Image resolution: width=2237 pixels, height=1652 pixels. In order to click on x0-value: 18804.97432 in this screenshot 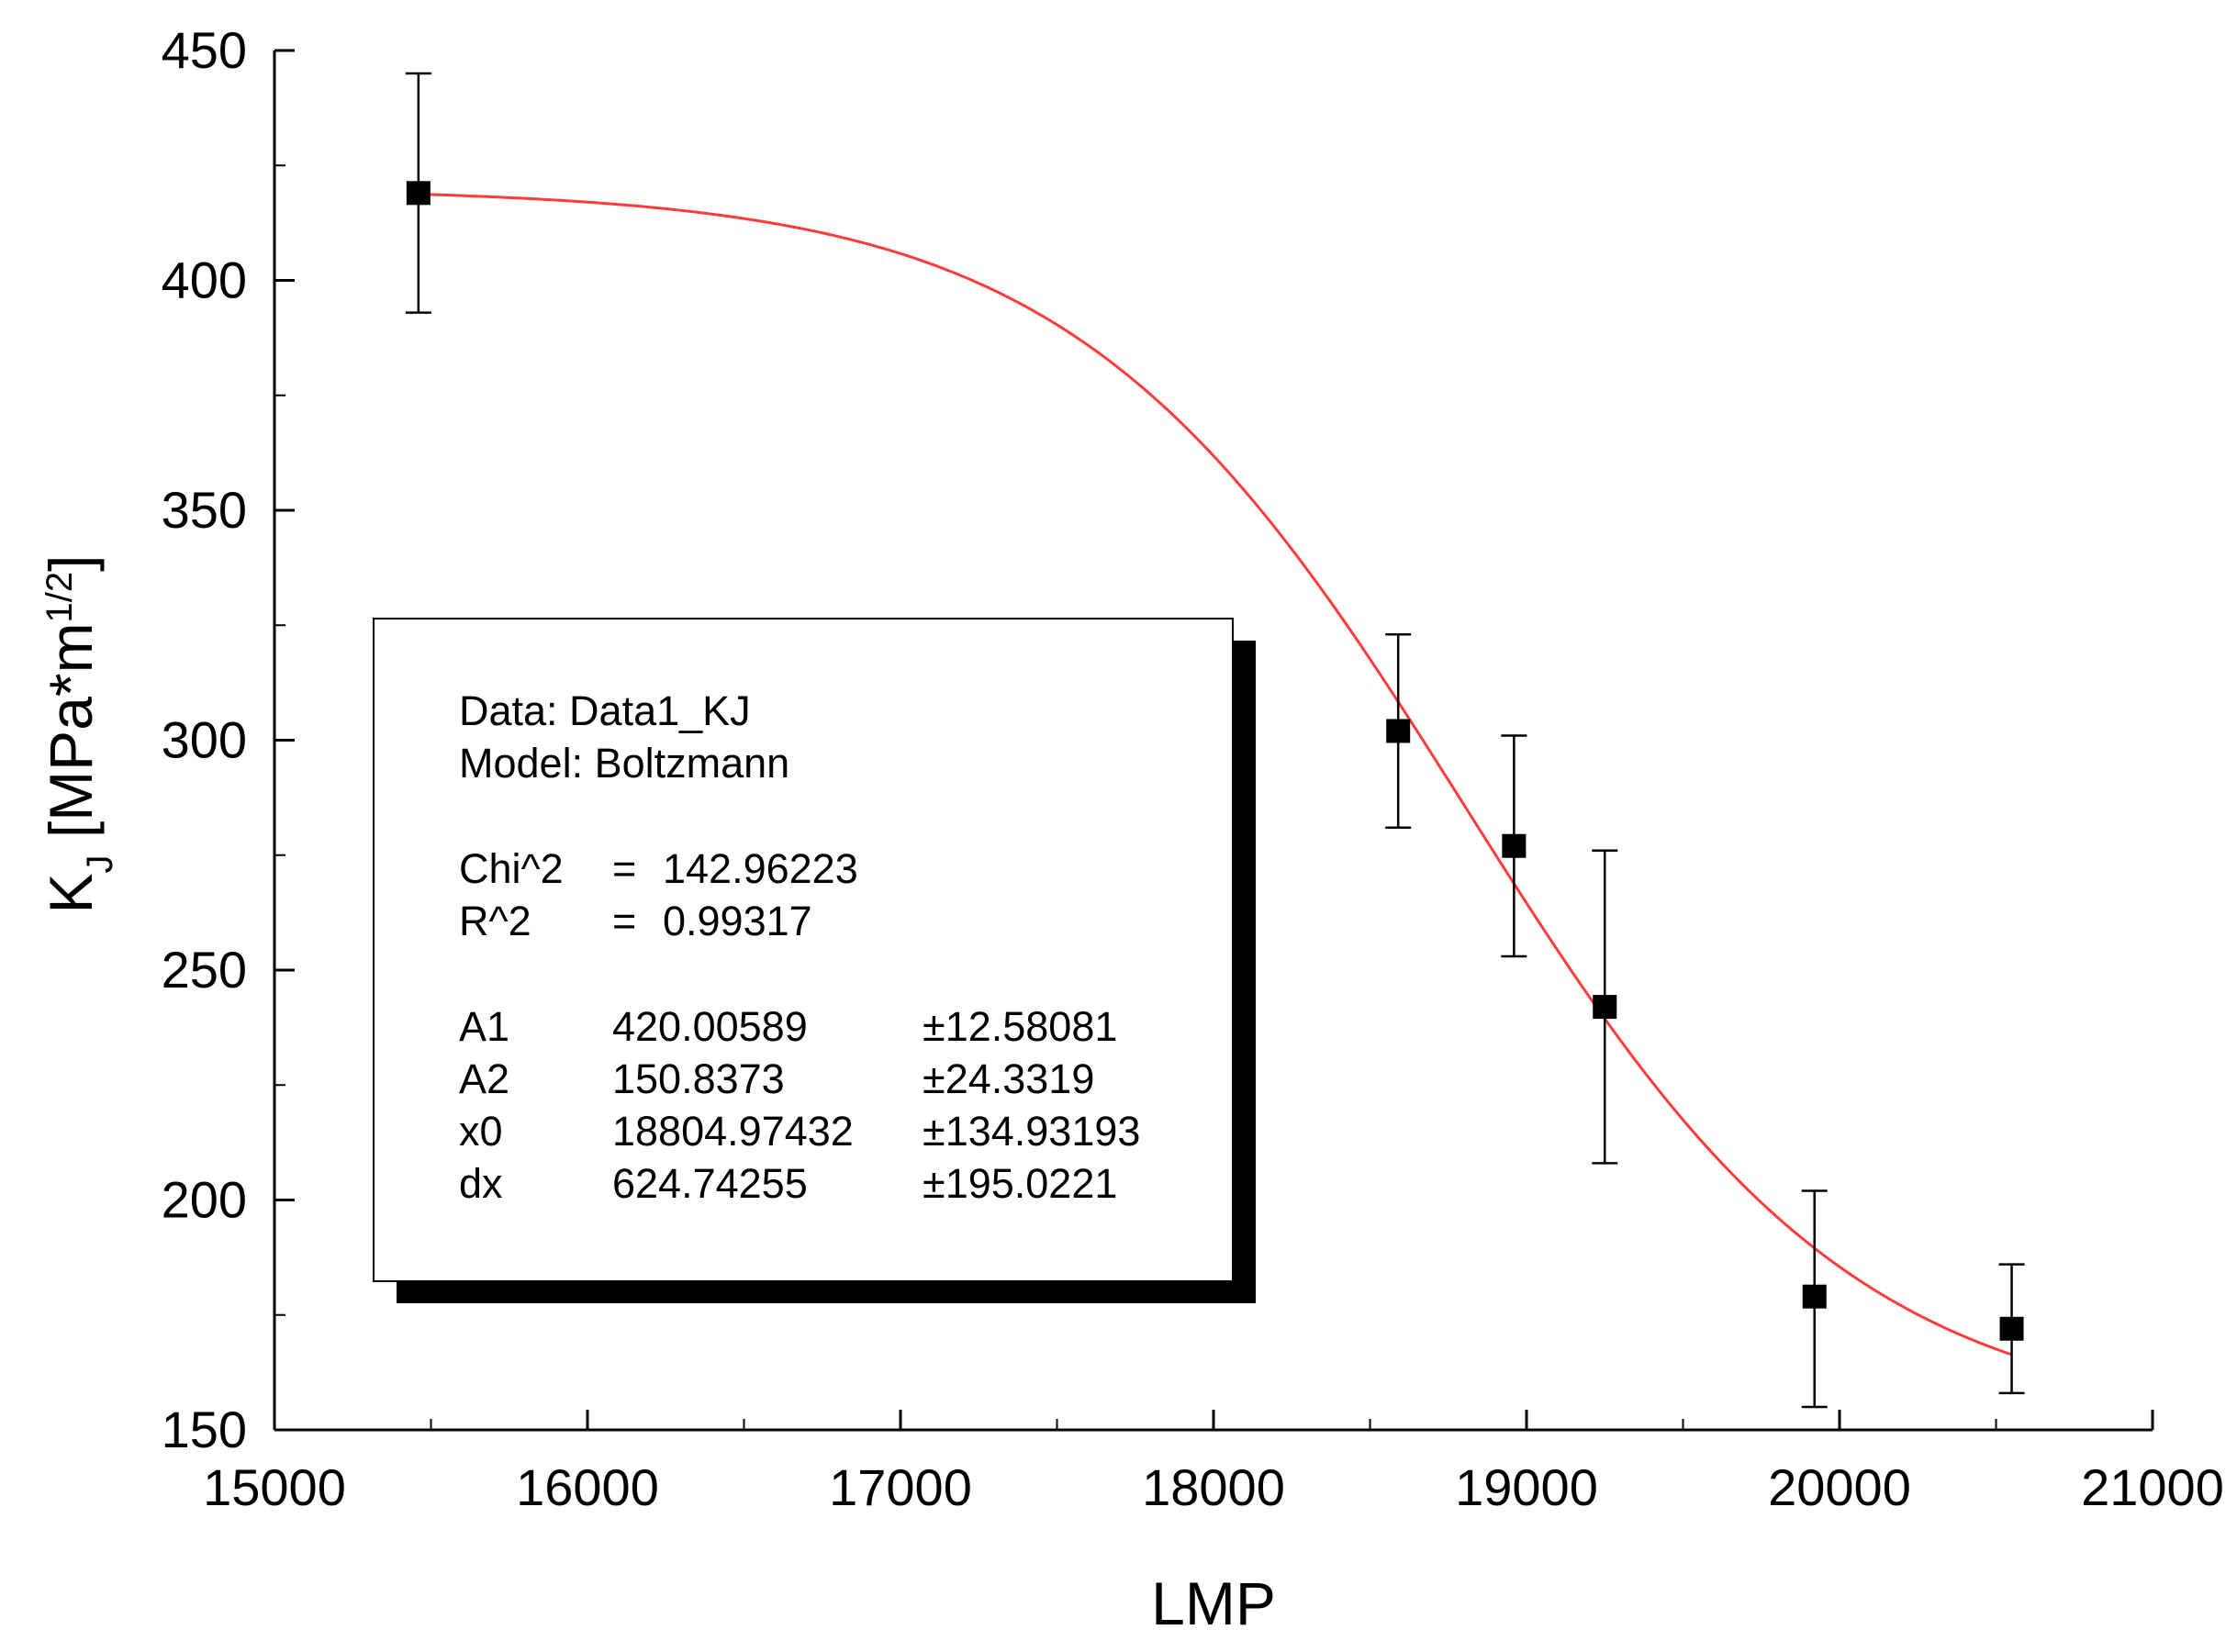, I will do `click(733, 1132)`.